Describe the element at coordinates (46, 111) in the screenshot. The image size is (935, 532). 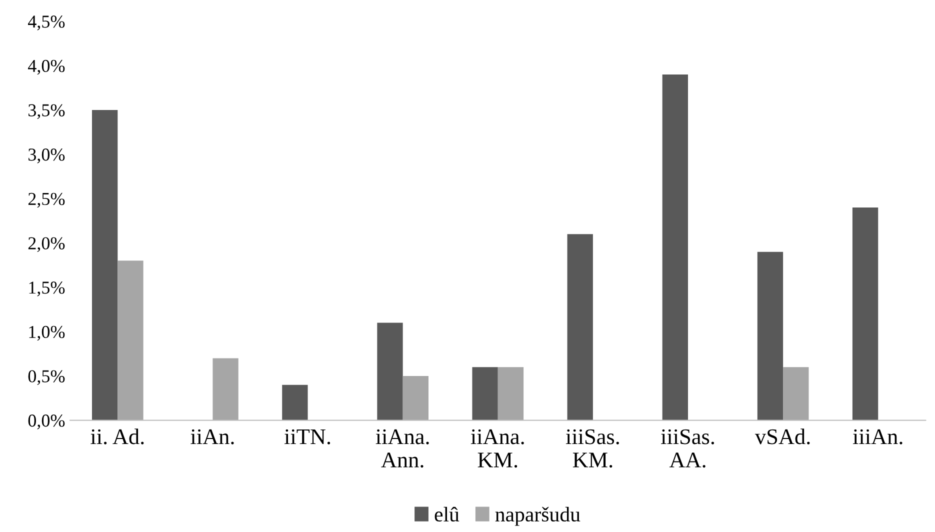
I see `y-tick-label: 3,5%` at that location.